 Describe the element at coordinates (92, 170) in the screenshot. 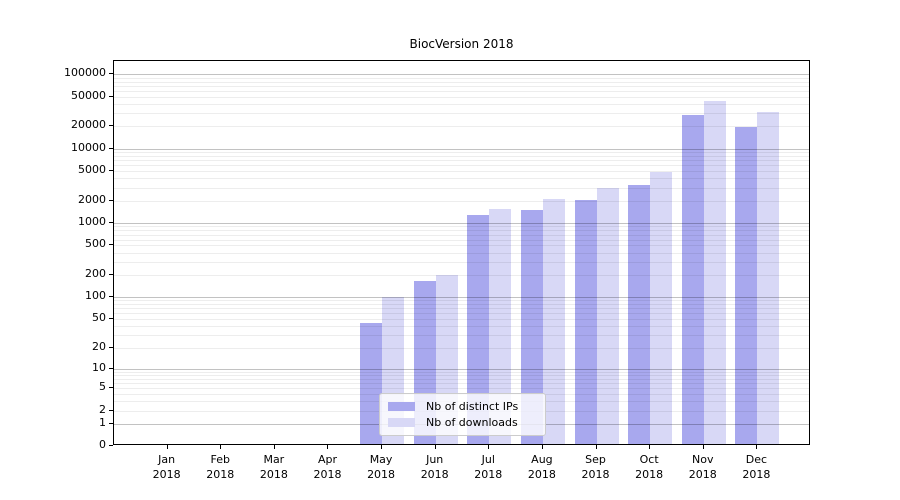

I see `y-tick-label: 5000` at that location.